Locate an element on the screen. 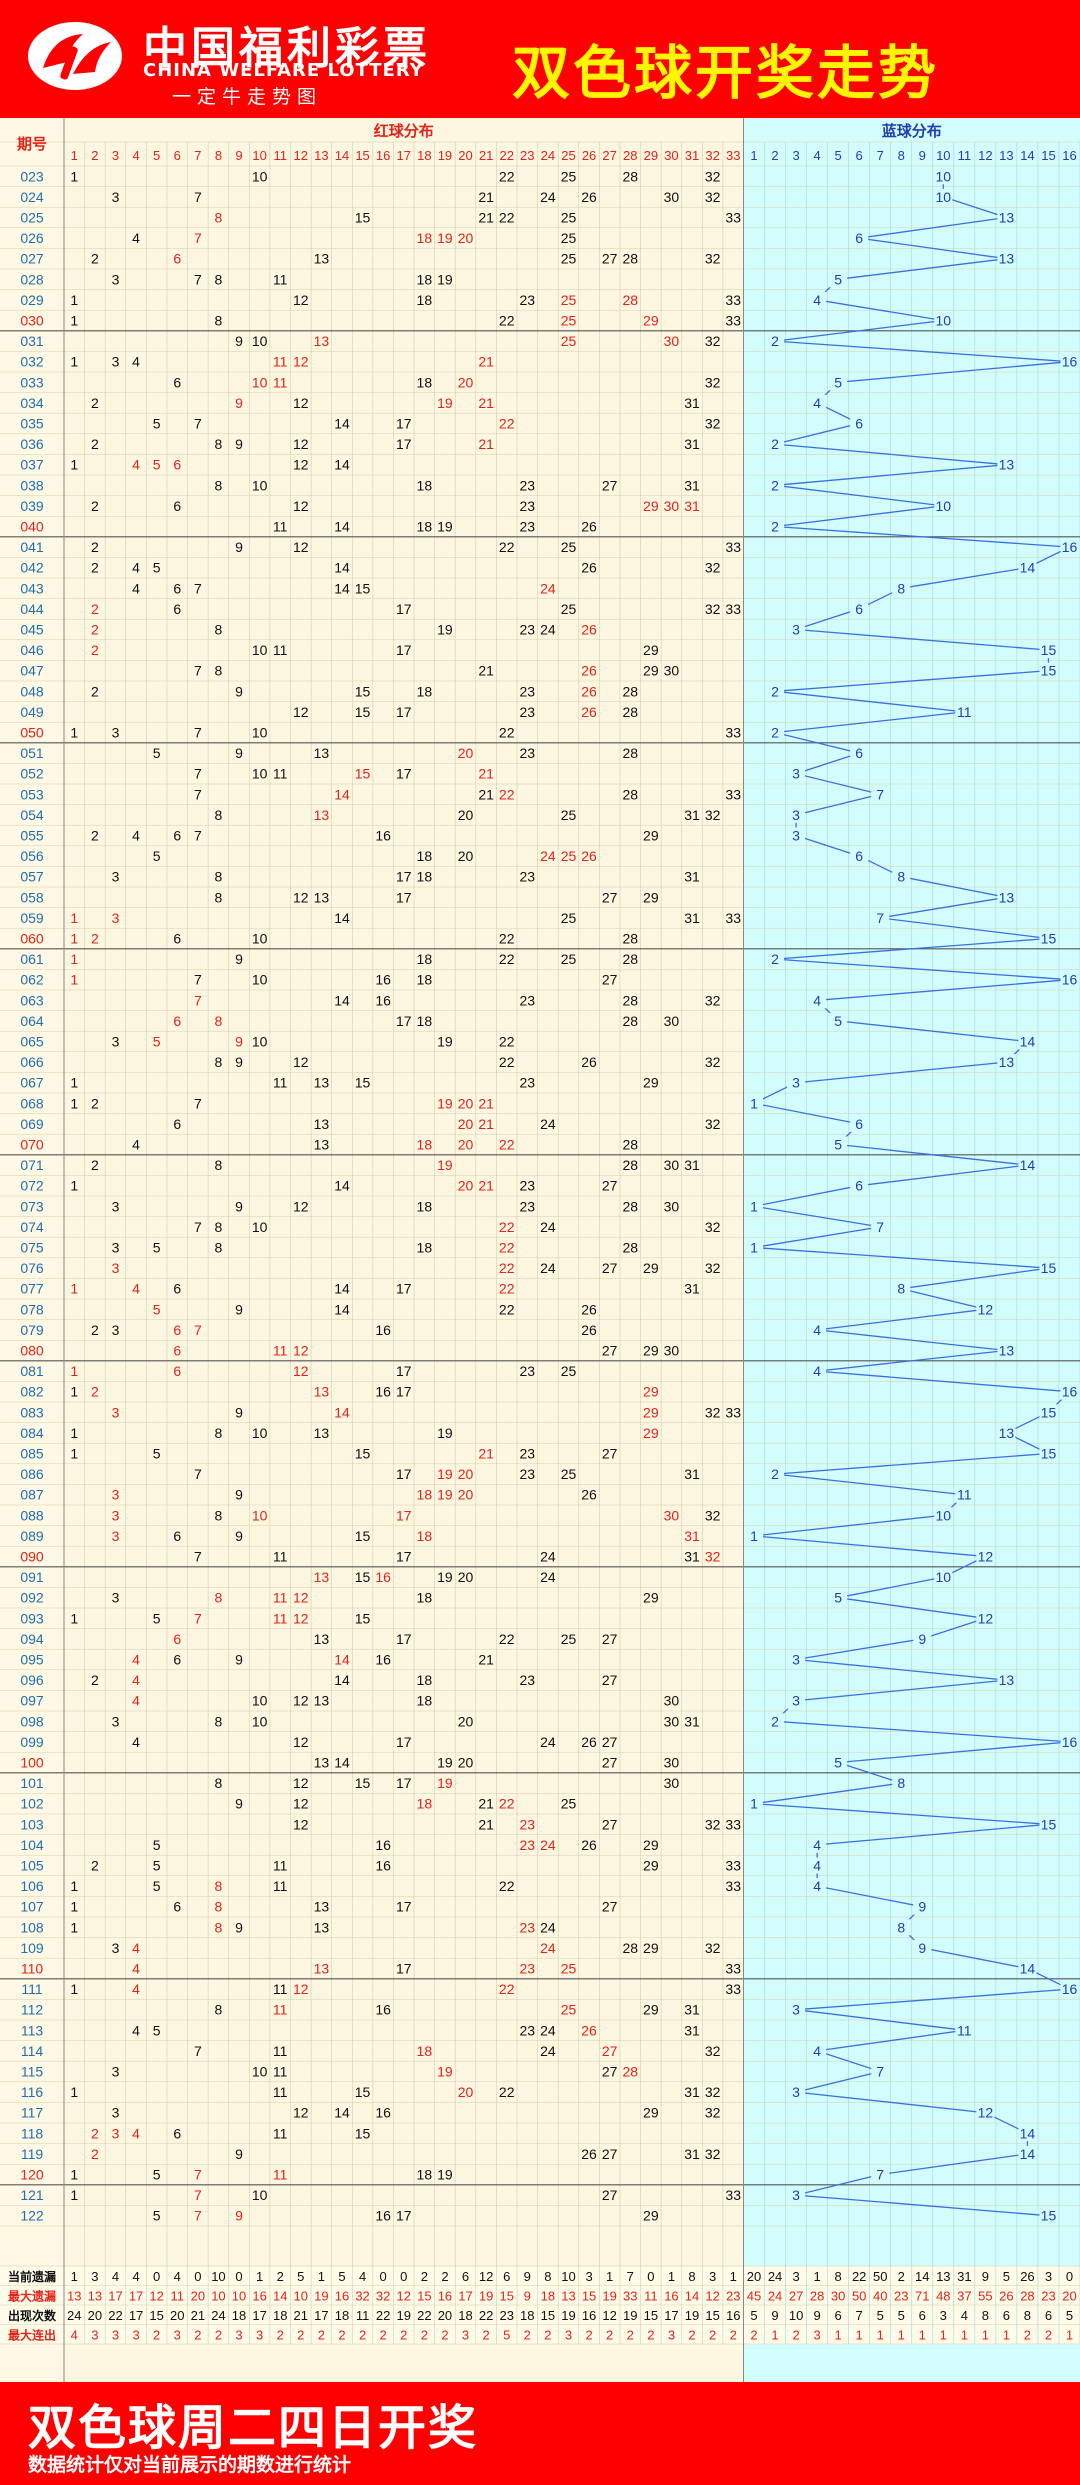  blue-ball-number: 8 is located at coordinates (901, 1783).